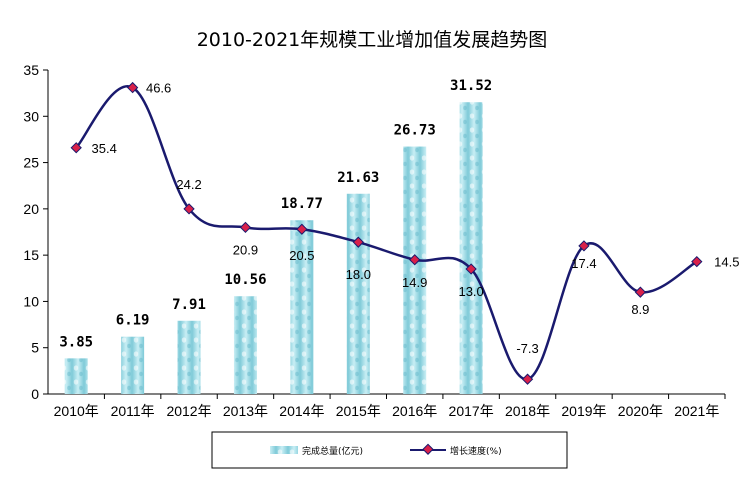 This screenshot has height=491, width=745. Describe the element at coordinates (726, 262) in the screenshot. I see `line-value-label: 14.5` at that location.